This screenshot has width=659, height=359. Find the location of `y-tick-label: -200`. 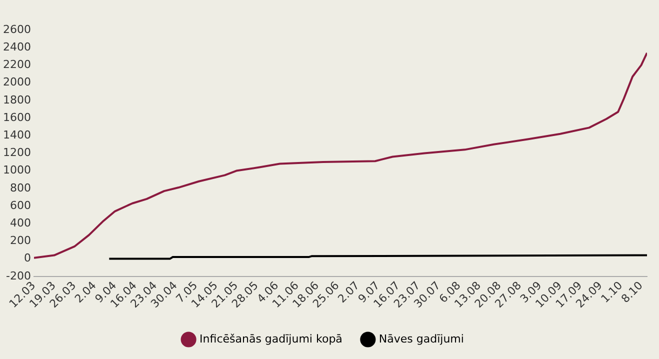

y-tick-label: -200 is located at coordinates (18, 275).